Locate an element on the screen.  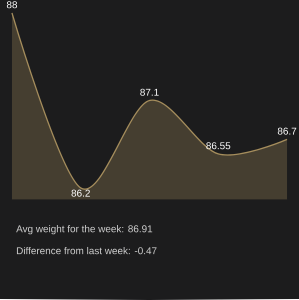
annotation: Difference from last week: -0.47 is located at coordinates (86, 250).